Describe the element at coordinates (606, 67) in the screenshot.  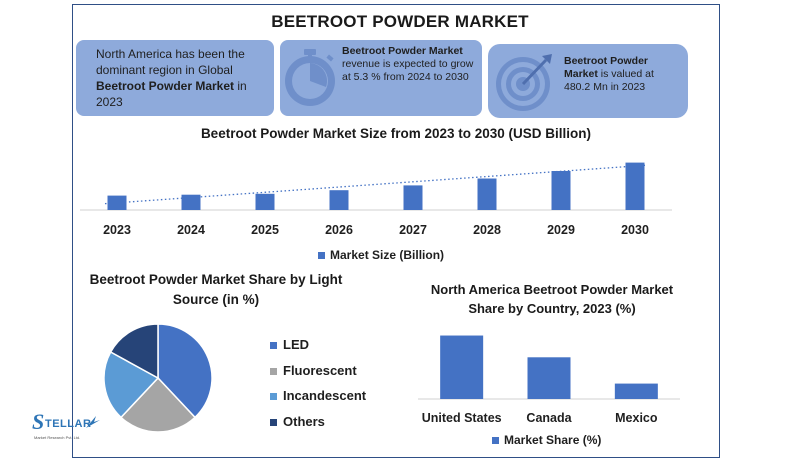
I see `card-value-text-bold: Beetroot Powder Market` at that location.